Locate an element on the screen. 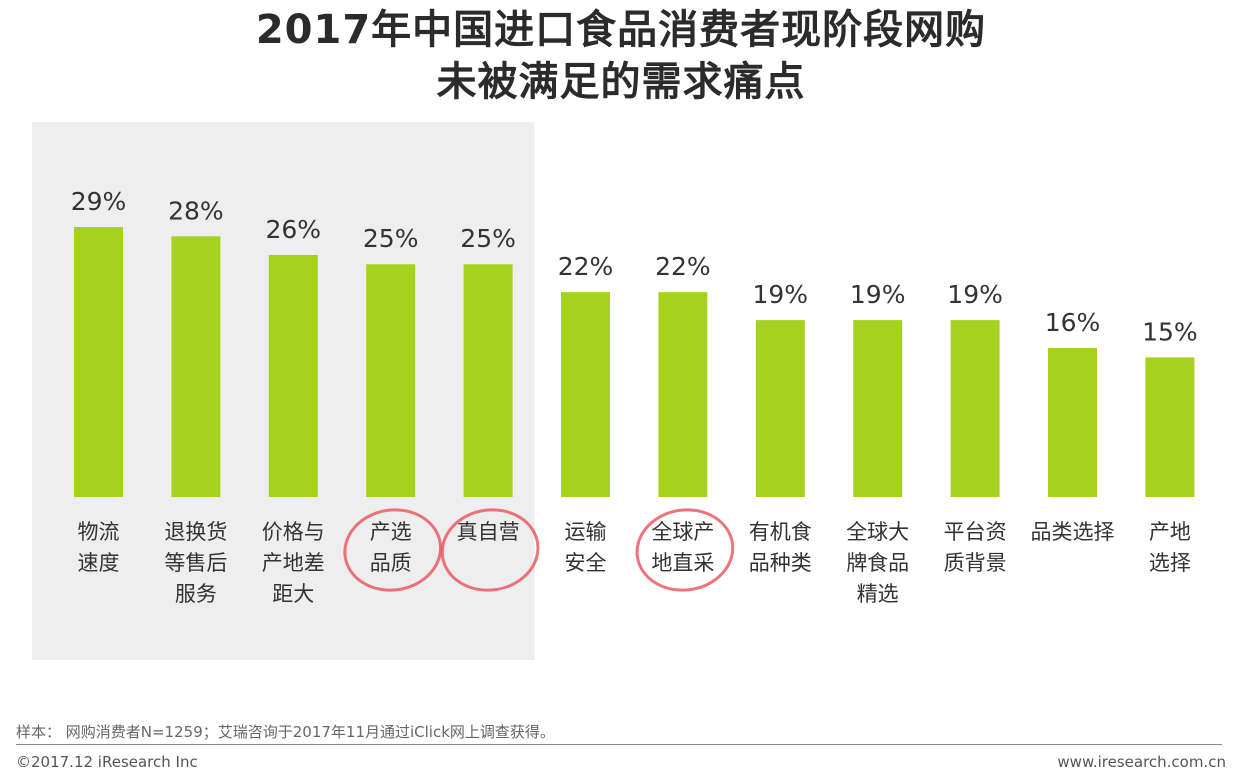 The width and height of the screenshot is (1242, 779). category-label: 真自营 is located at coordinates (488, 532).